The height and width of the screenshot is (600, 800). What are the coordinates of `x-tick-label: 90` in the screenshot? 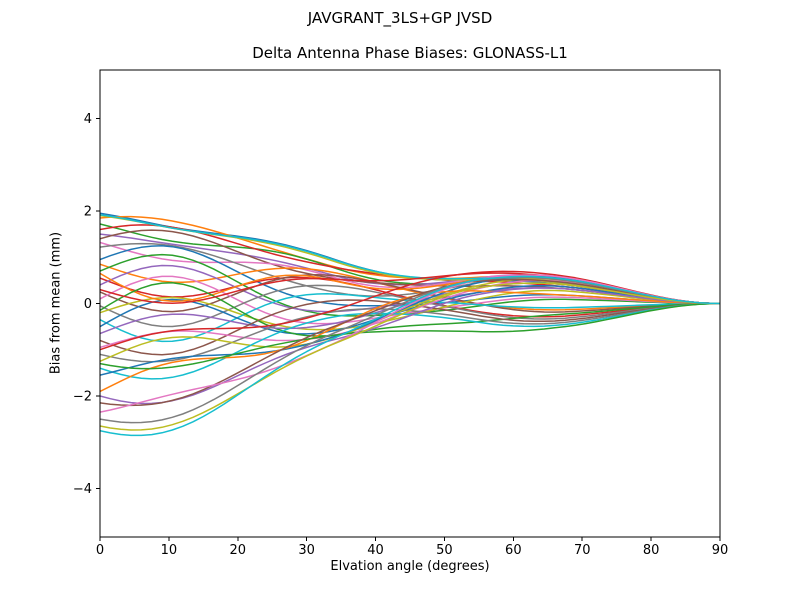 It's located at (720, 550).